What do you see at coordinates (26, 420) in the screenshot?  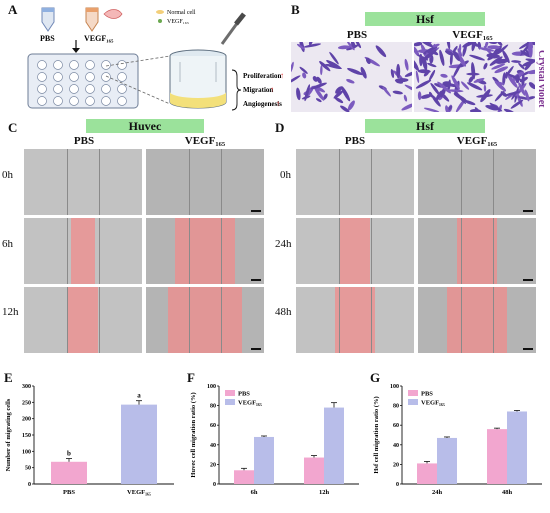 I see `y-tick-label: 200` at bounding box center [26, 420].